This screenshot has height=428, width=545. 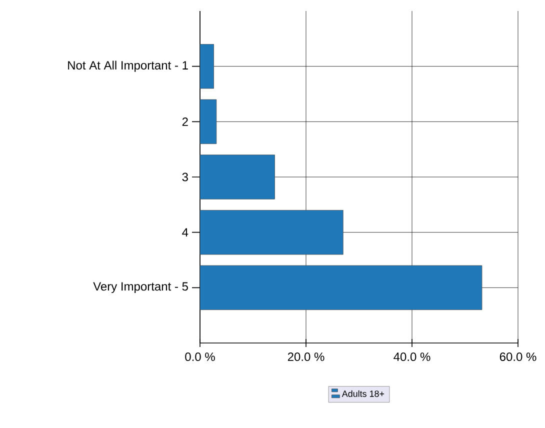 I want to click on y-tick-label: 4, so click(x=185, y=232).